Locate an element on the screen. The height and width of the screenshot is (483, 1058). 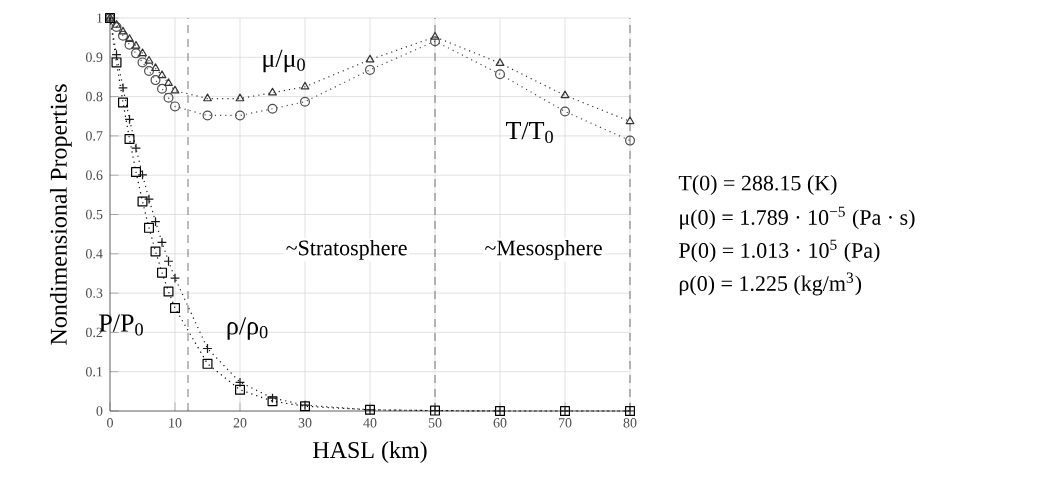
text: ρ(0) = 1.225 (kg/m$^{3}$) is located at coordinates (770, 284).